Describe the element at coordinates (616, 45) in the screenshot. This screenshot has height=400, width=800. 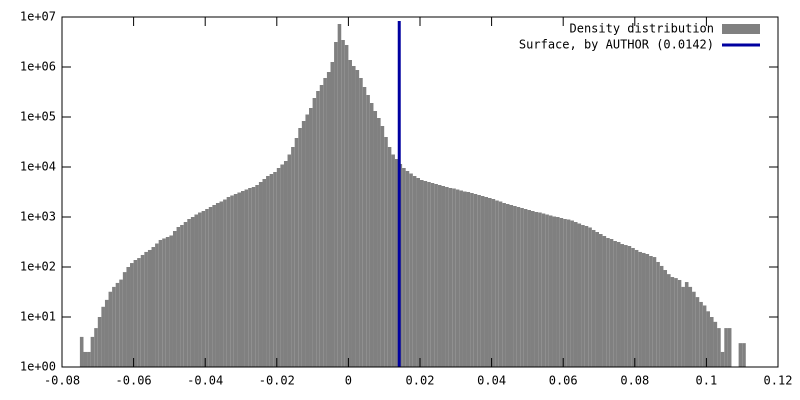
I see `legend-label: Surface, by AUTHOR (0.0142)` at that location.